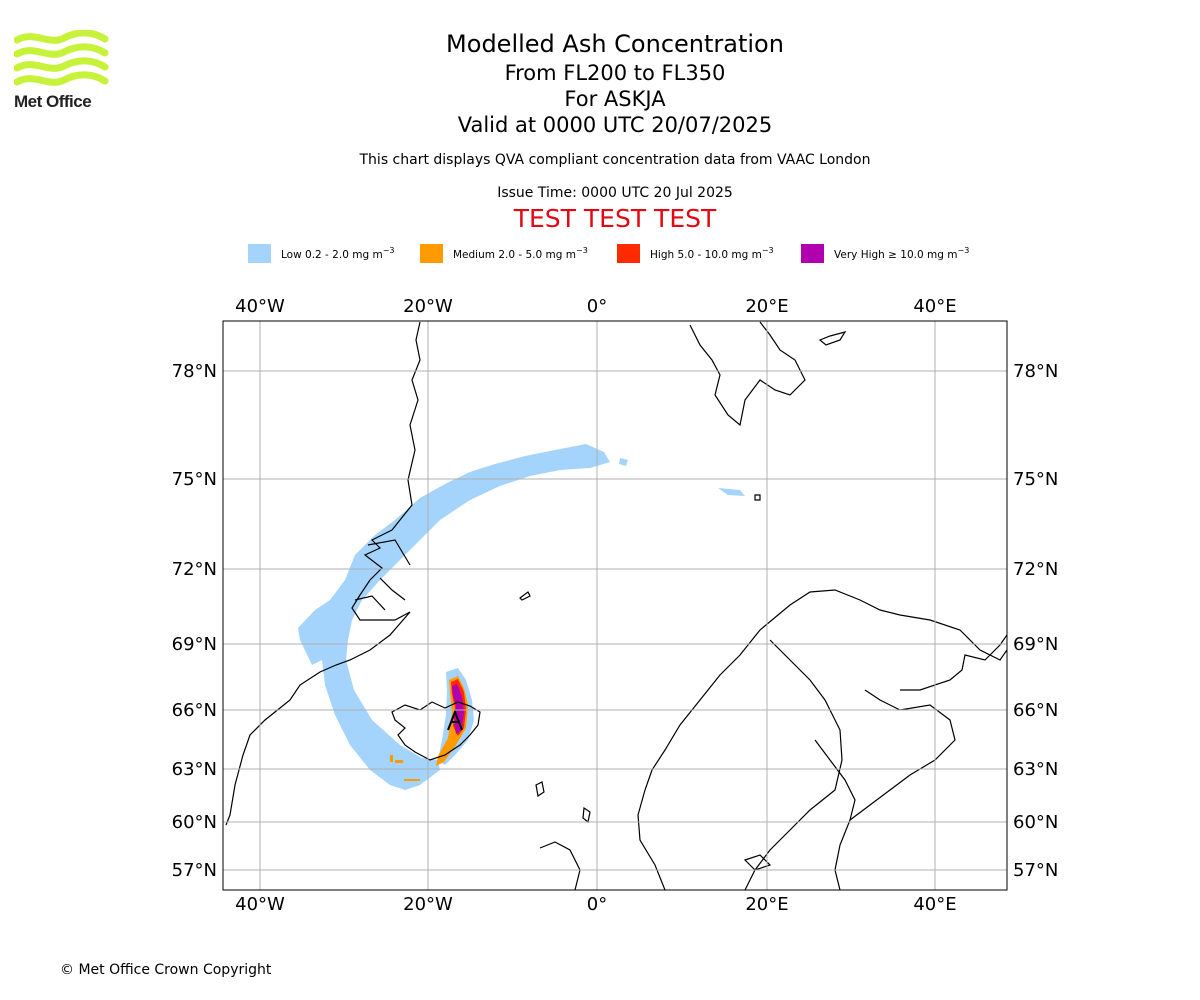 This screenshot has width=1200, height=1000. Describe the element at coordinates (934, 904) in the screenshot. I see `lon-label-bottom-40e: 40°E` at that location.